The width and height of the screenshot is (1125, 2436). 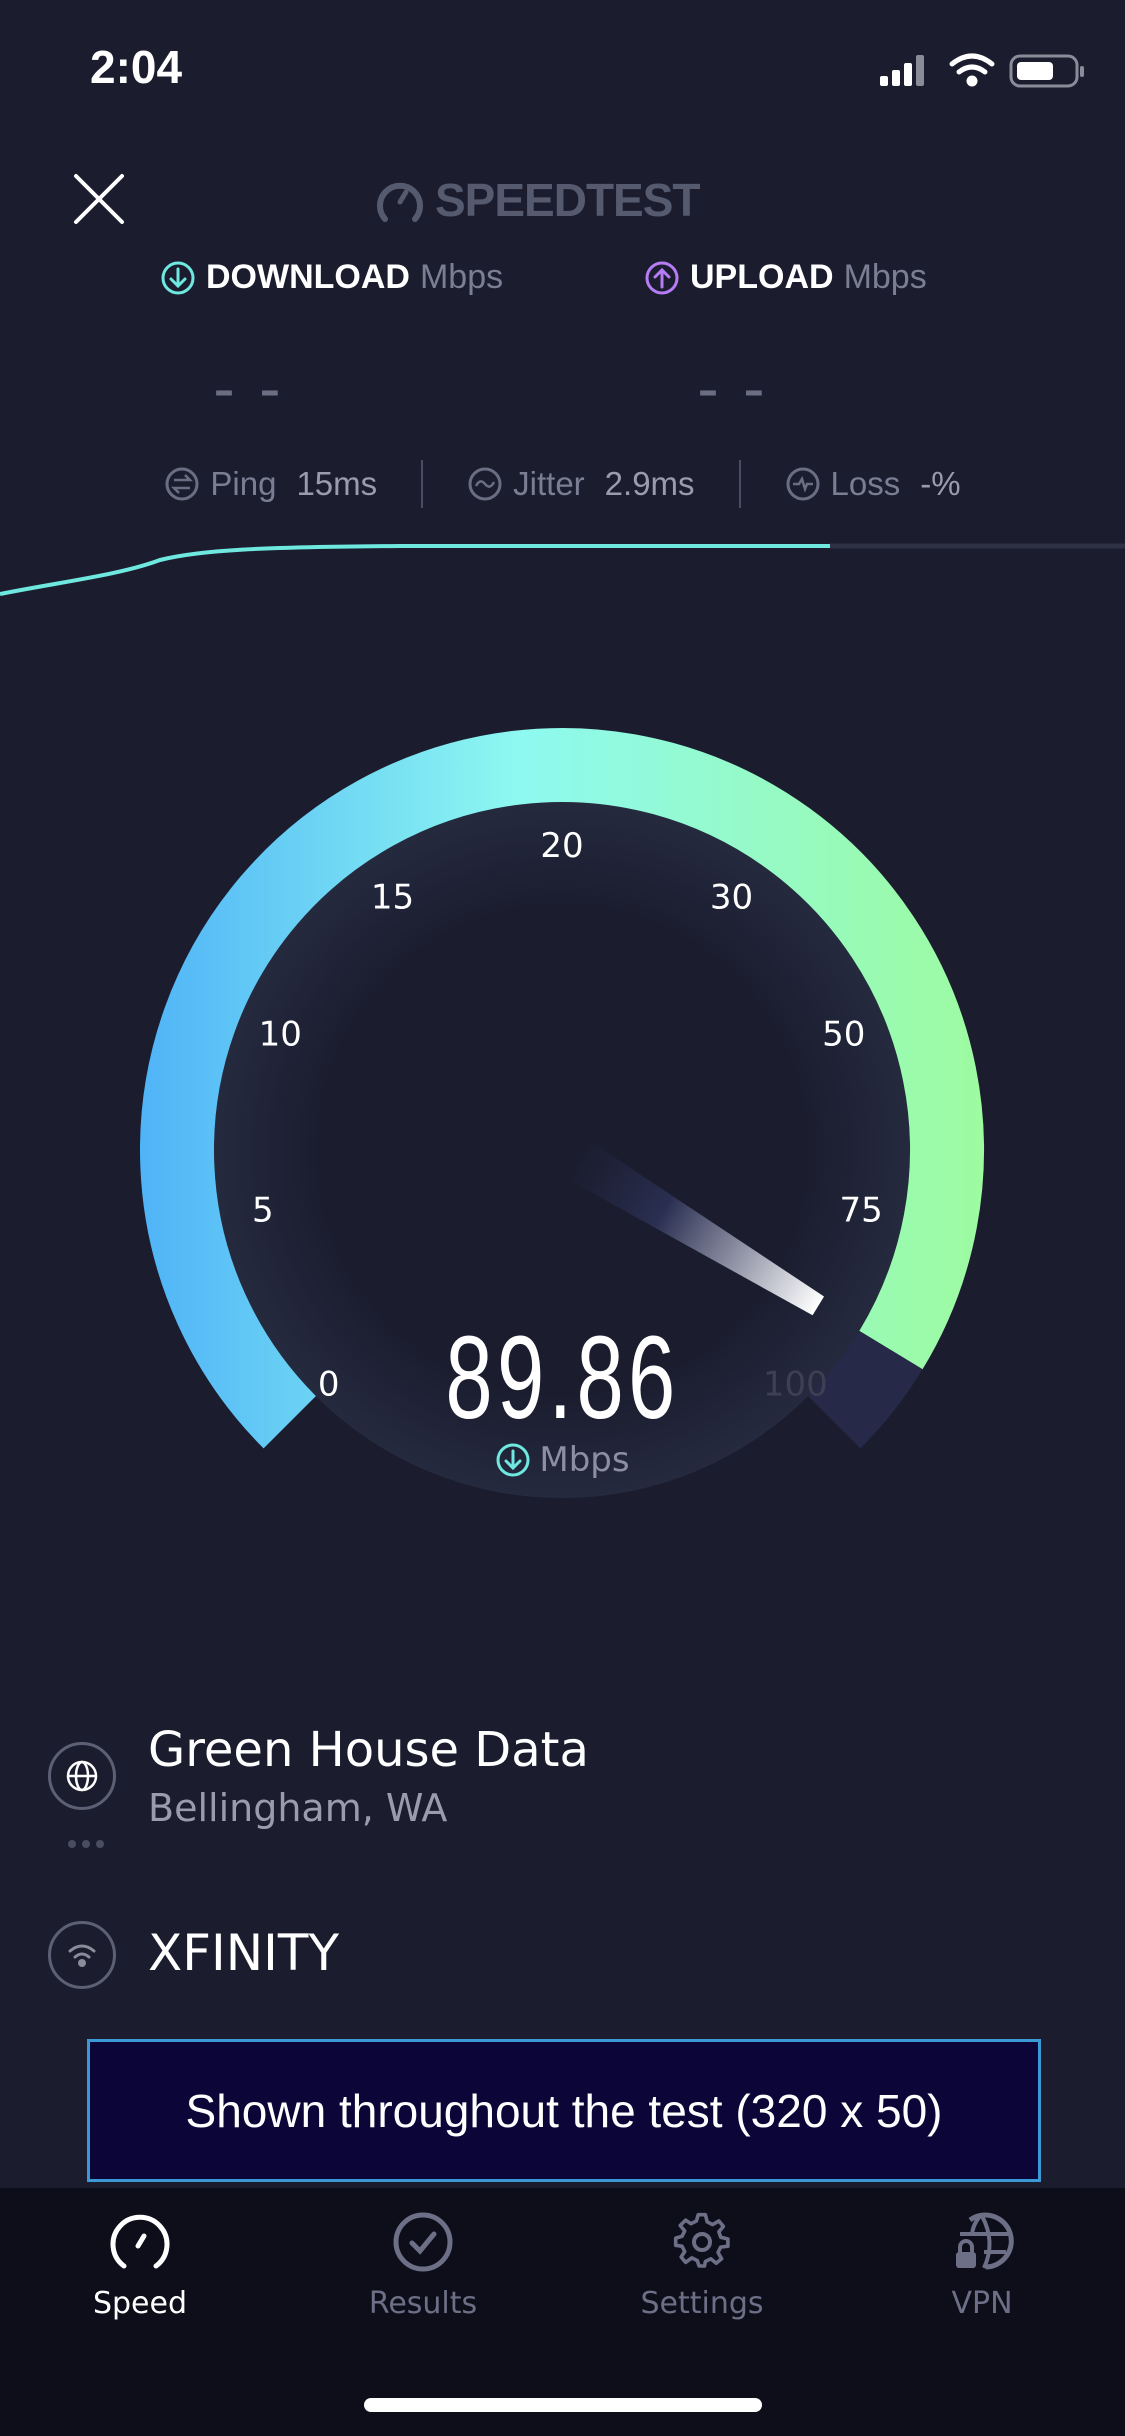 I want to click on gear-icon, so click(x=701, y=2240).